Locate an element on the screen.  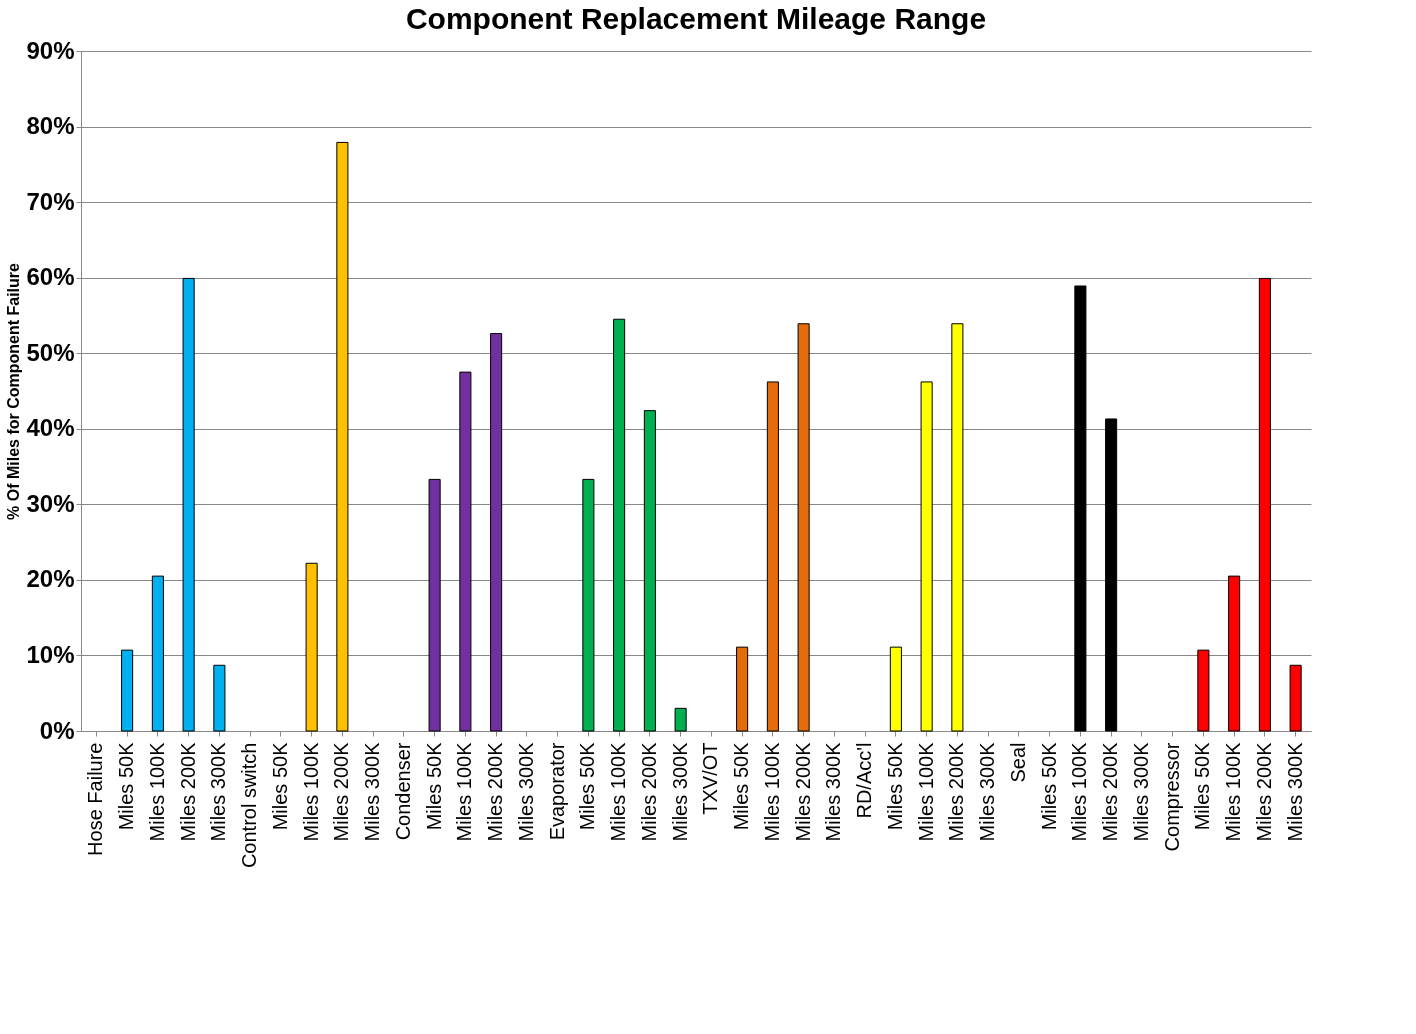
x-tick-label: TXV/OT is located at coordinates (710, 778).